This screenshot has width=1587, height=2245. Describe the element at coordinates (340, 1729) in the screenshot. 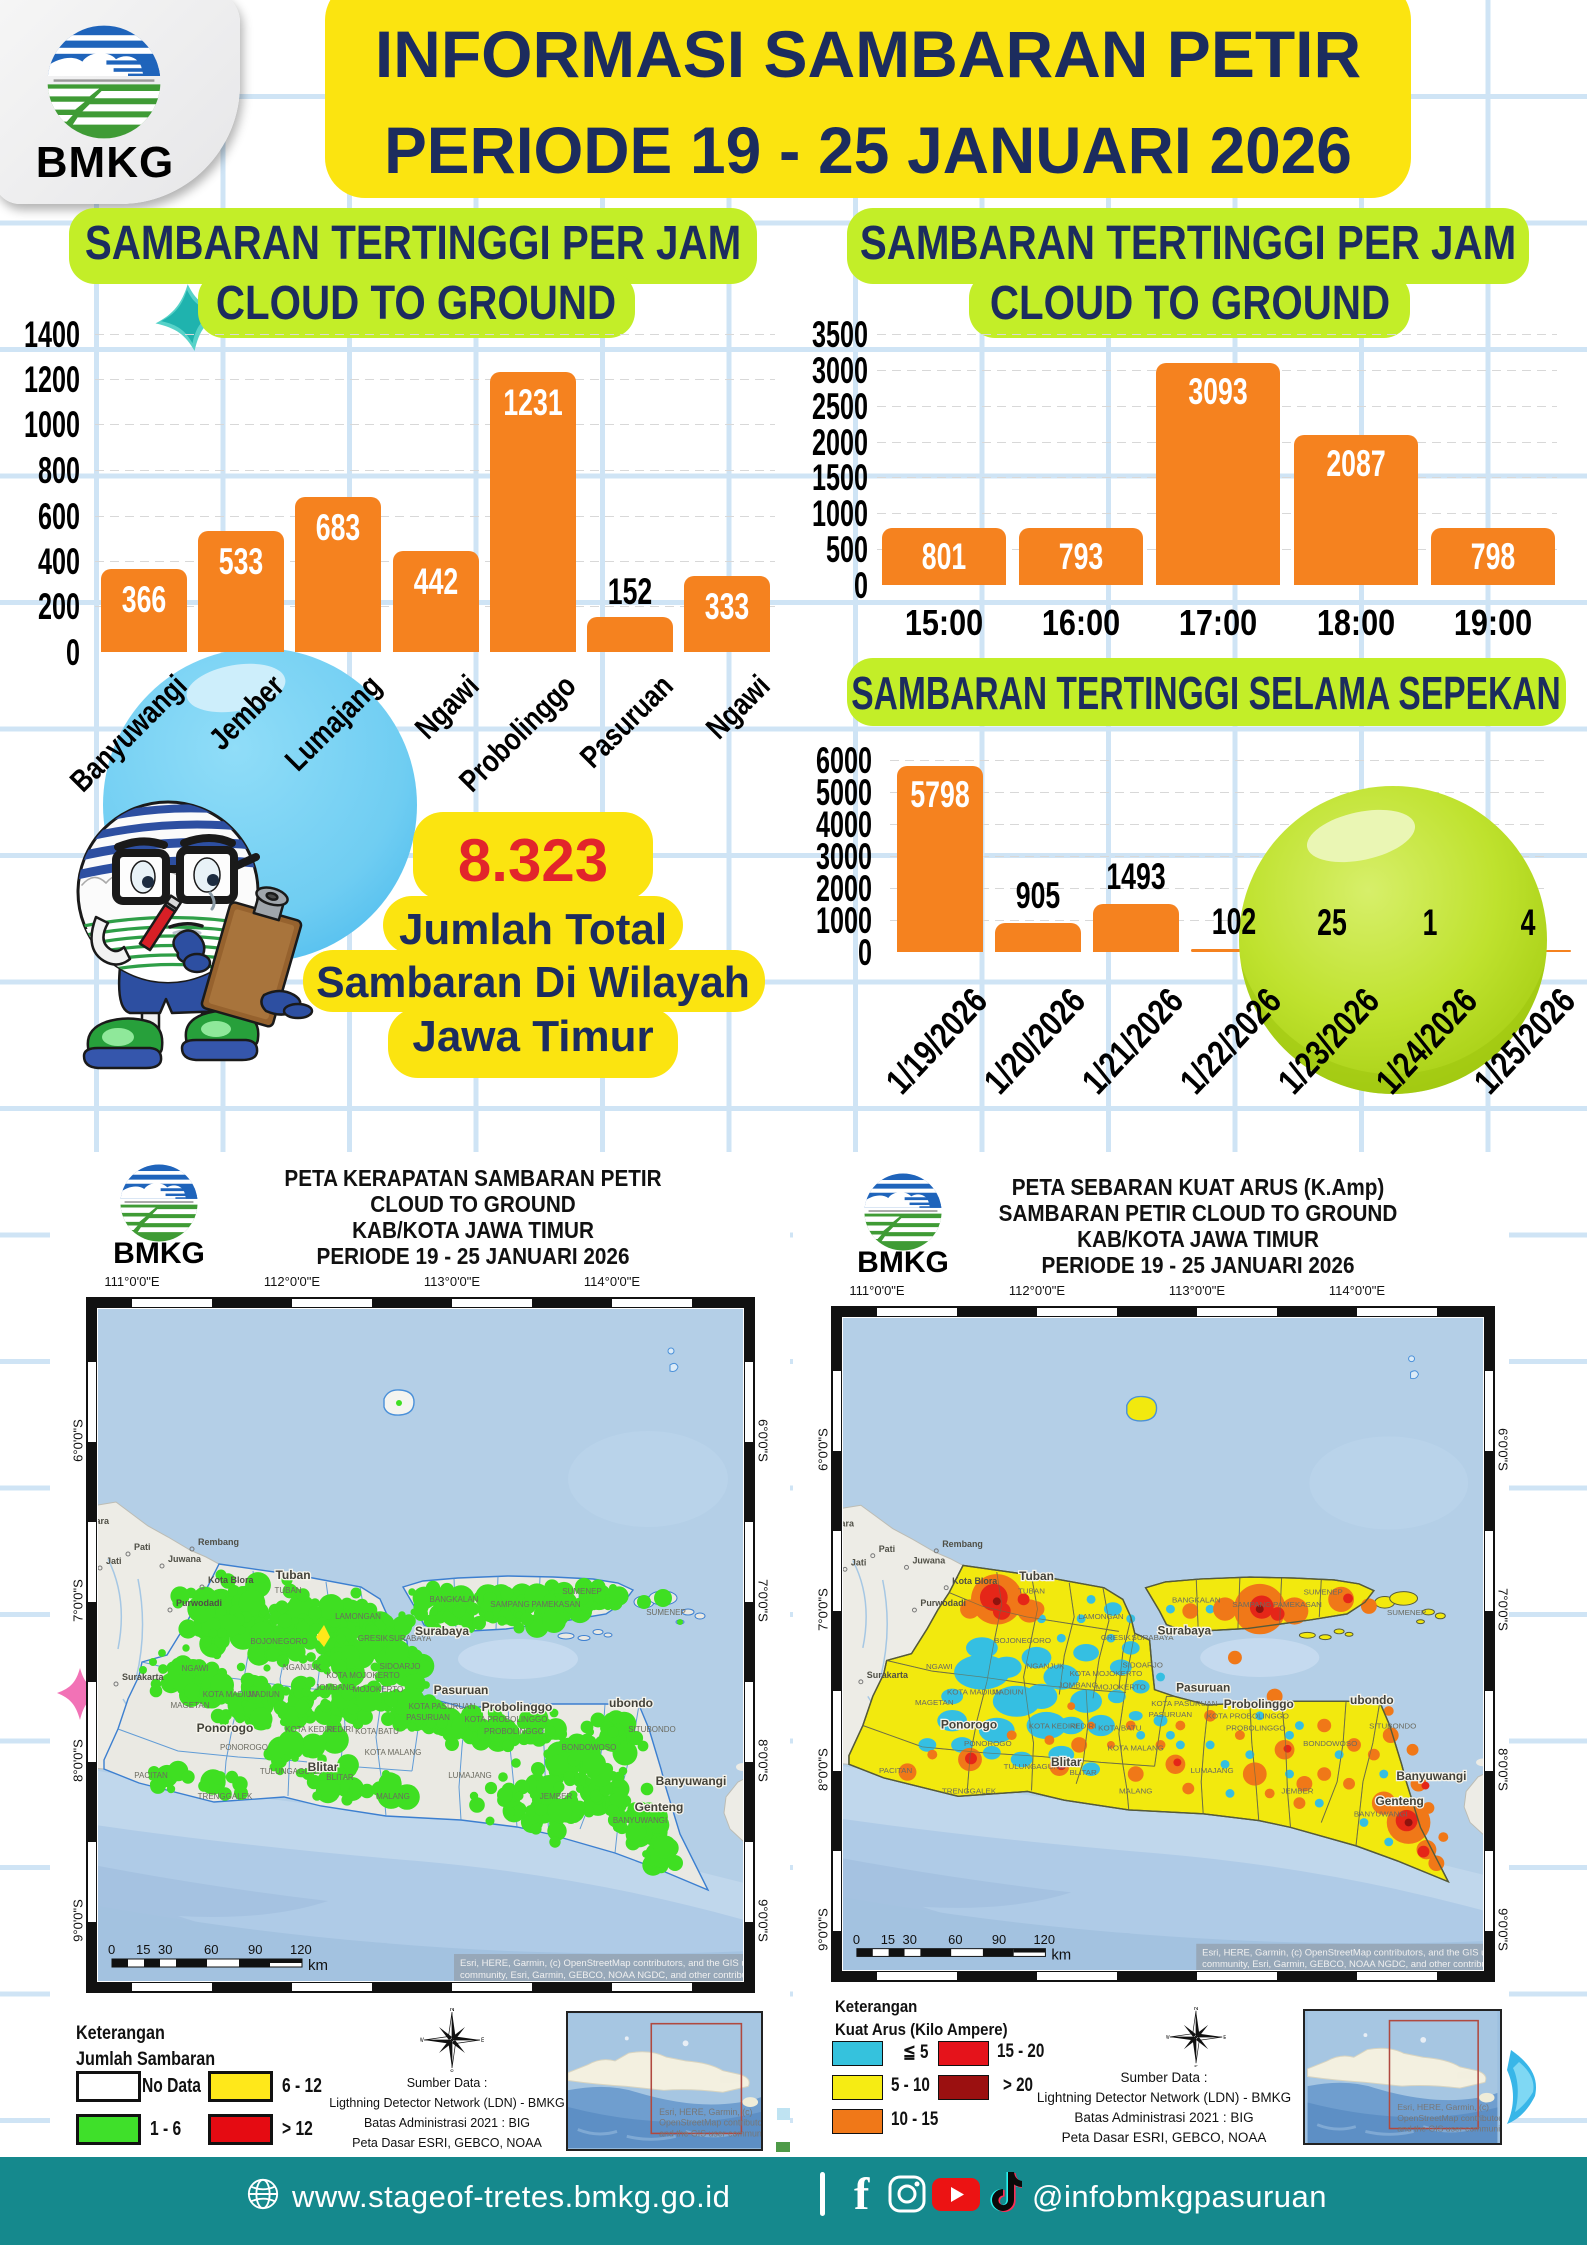

I see `svg-text: KEDIRI` at that location.